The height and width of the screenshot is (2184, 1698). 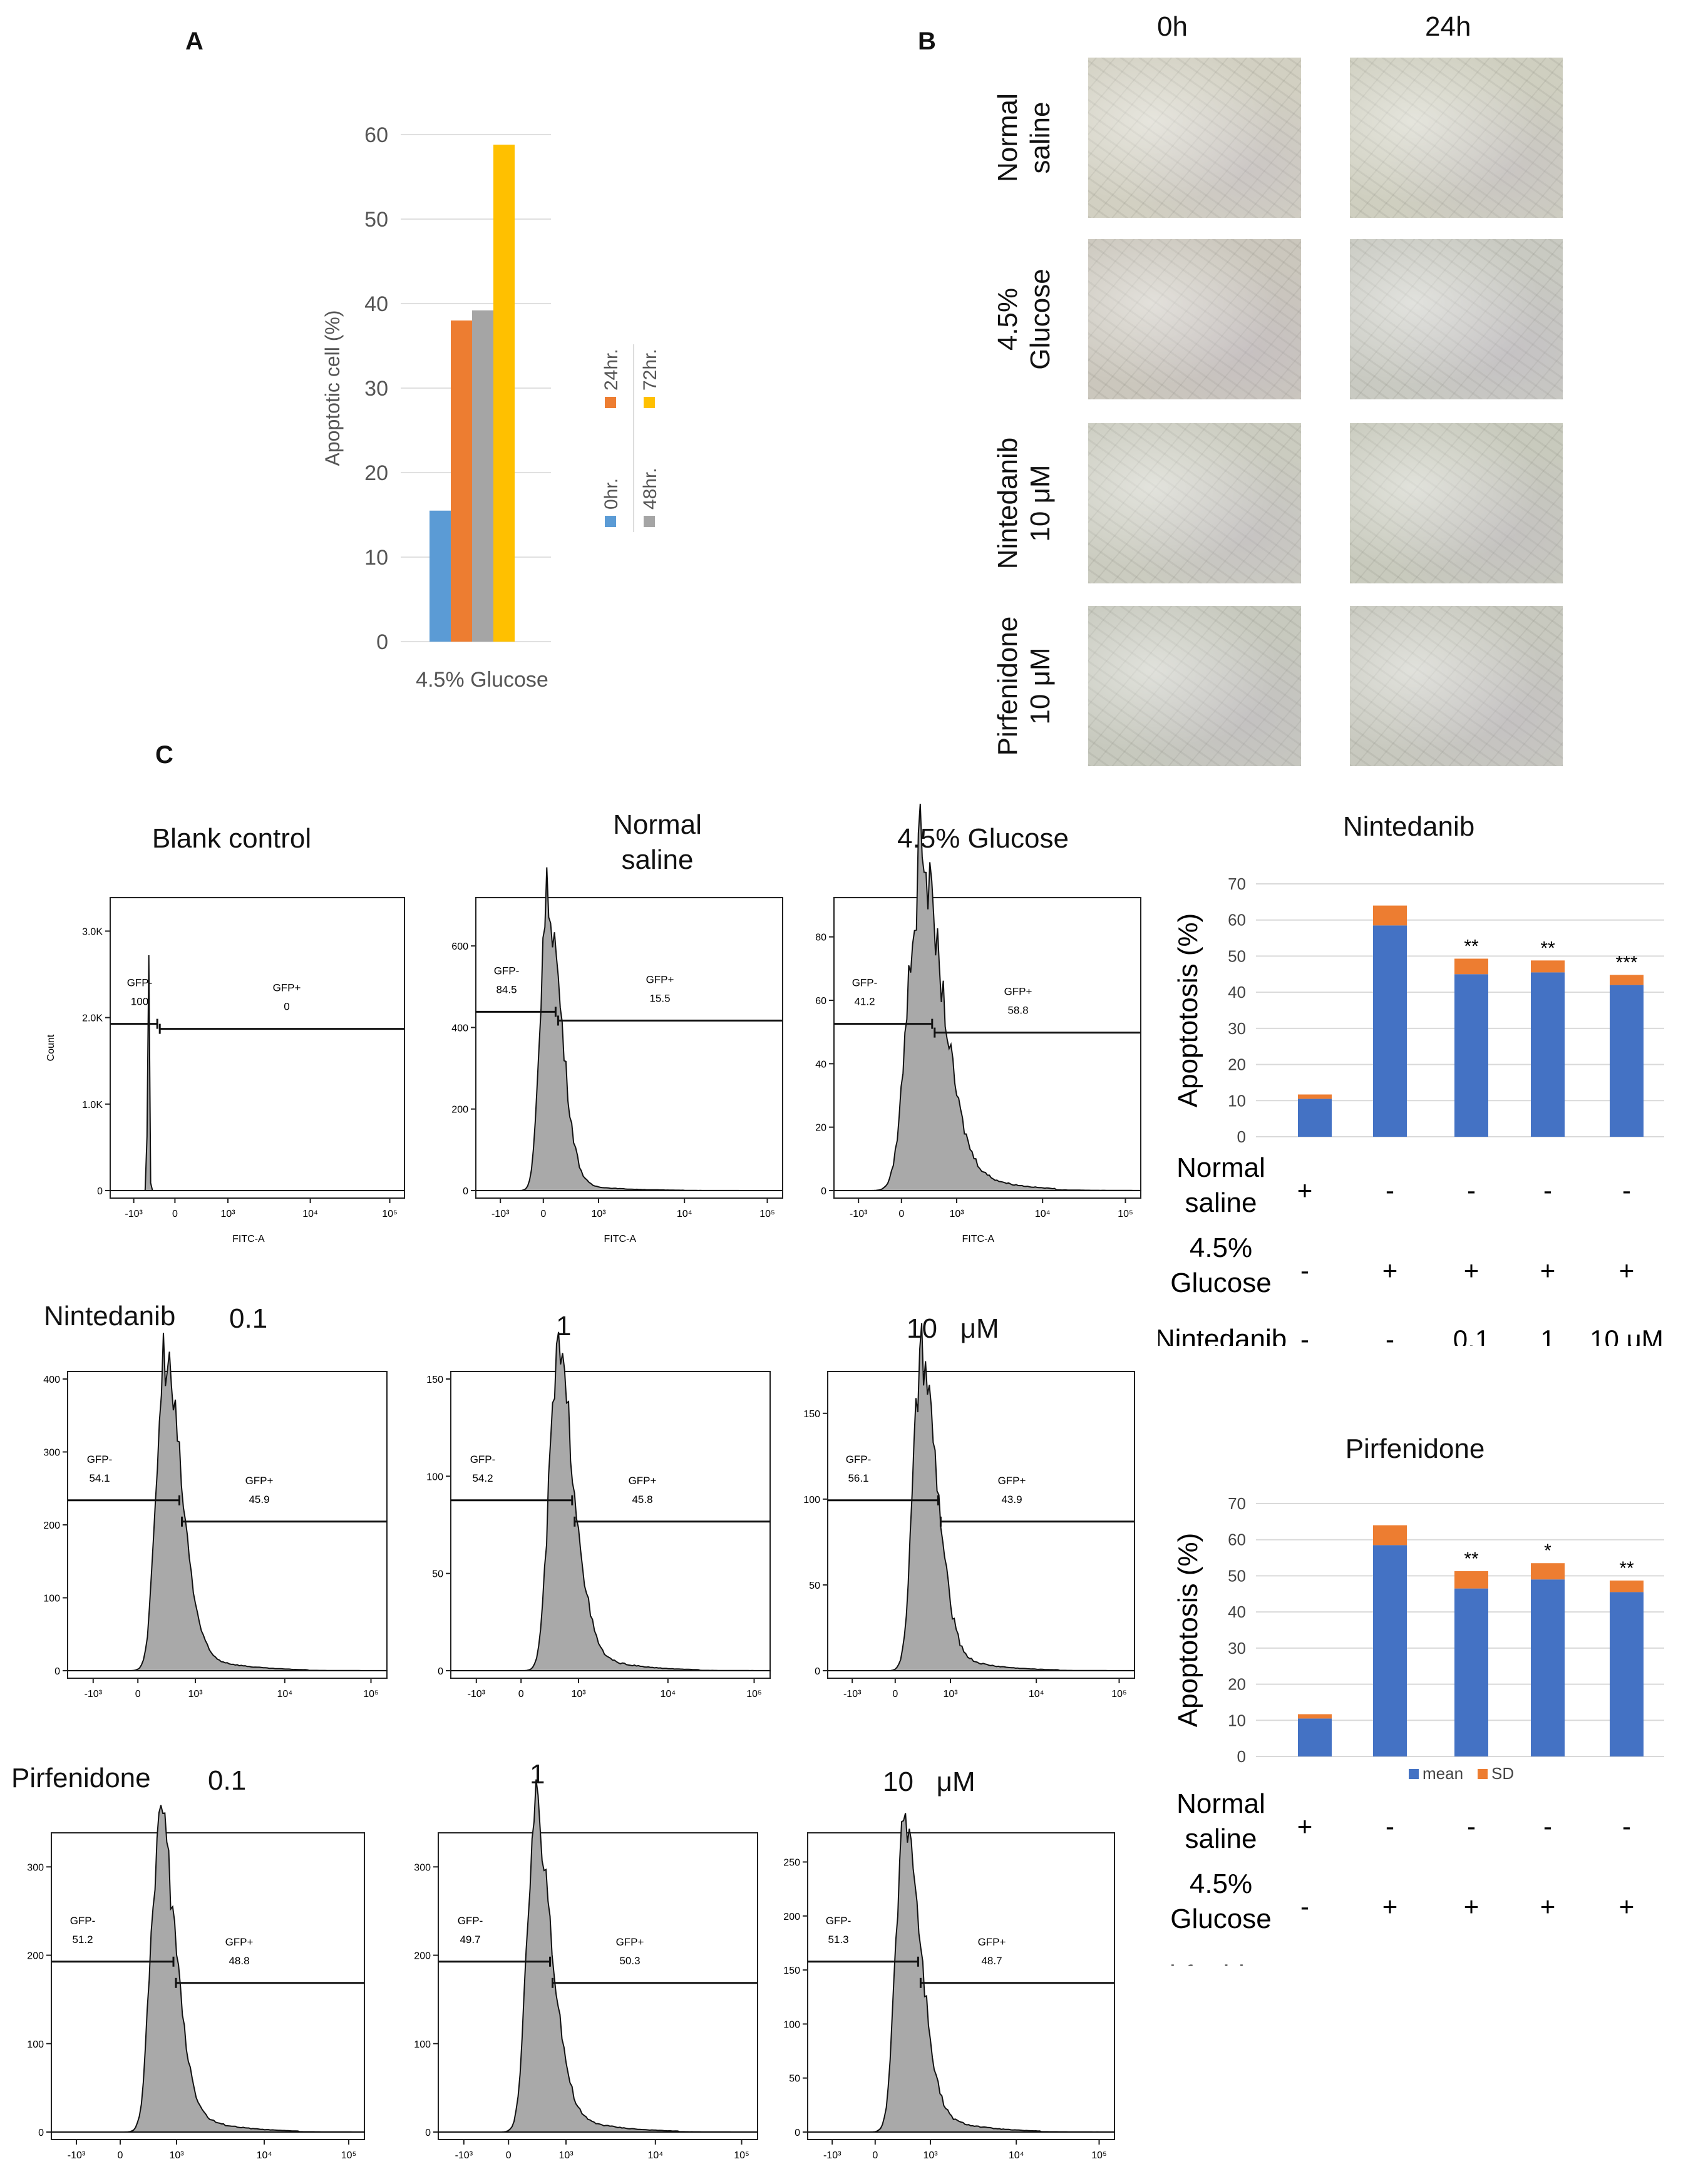 What do you see at coordinates (858, 1478) in the screenshot?
I see `gfp-negative-value: 56.1` at bounding box center [858, 1478].